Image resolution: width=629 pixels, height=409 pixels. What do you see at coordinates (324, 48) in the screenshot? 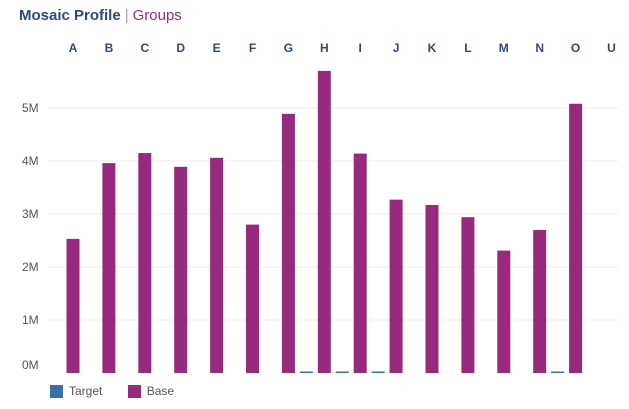
I see `category-label: H` at bounding box center [324, 48].